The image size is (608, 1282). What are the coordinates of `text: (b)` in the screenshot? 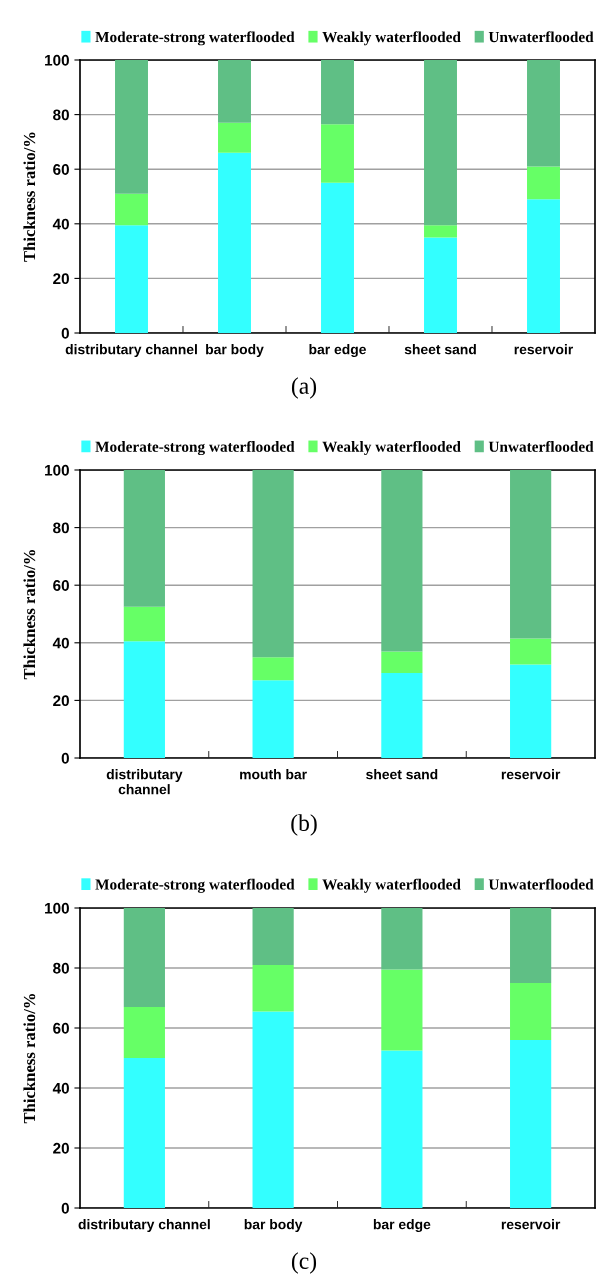 It's located at (304, 825).